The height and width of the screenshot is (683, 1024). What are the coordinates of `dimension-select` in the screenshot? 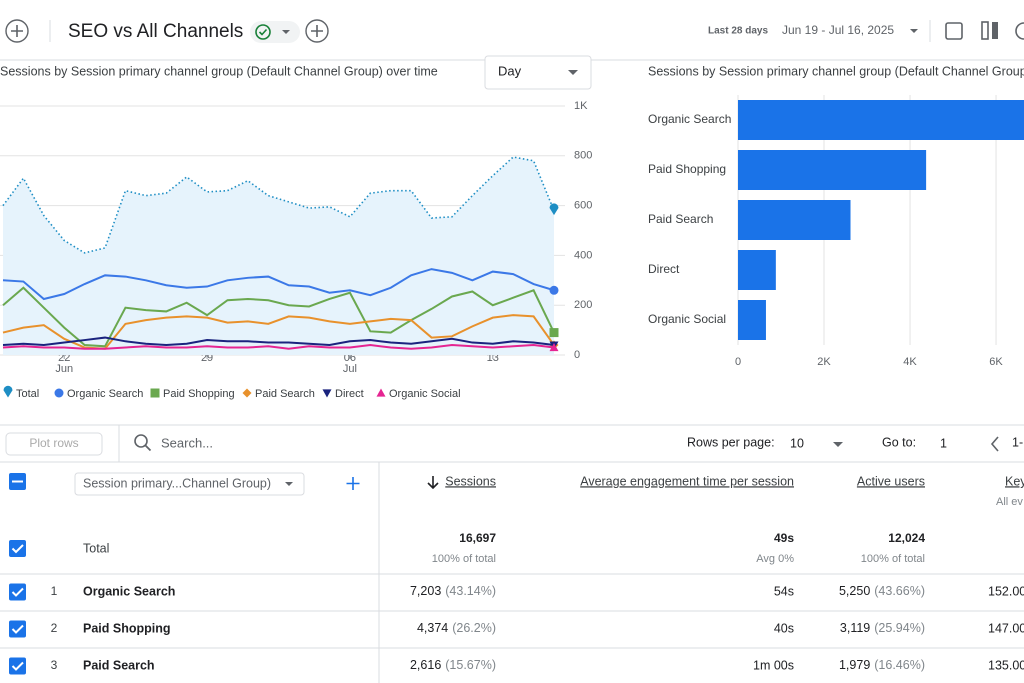 It's located at (189, 484).